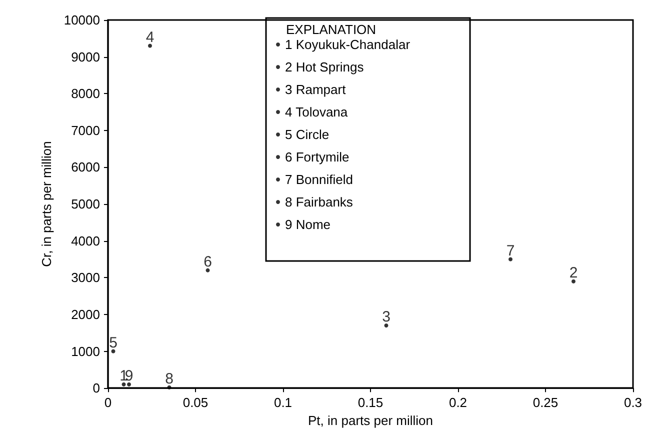 This screenshot has width=653, height=432. Describe the element at coordinates (545, 402) in the screenshot. I see `x-tick-label: 0.25` at that location.